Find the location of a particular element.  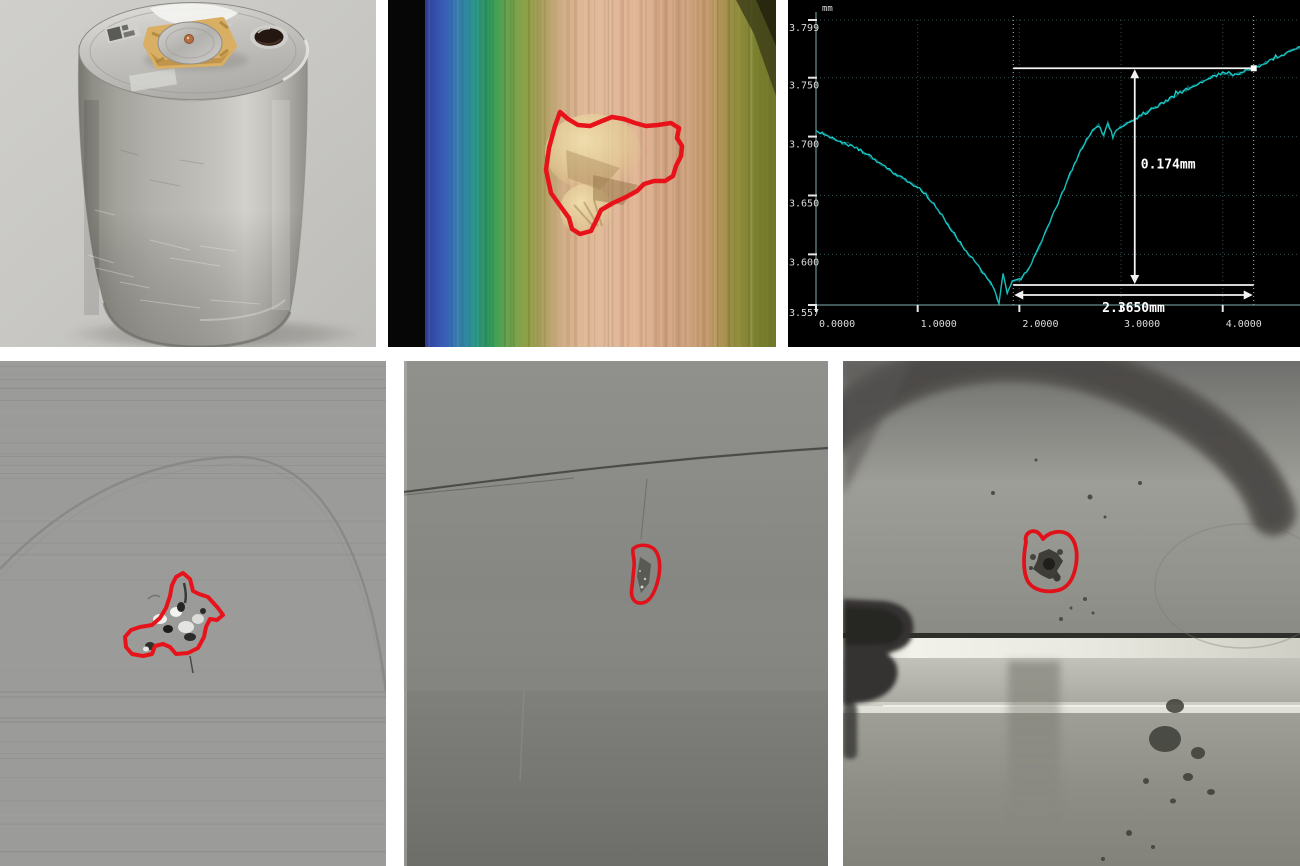

y-tick-label: 3.557 is located at coordinates (804, 313).